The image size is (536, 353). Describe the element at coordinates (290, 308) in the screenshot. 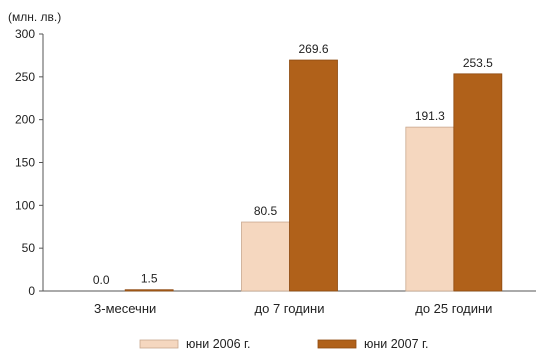

I see `category-label: до 7 години` at that location.